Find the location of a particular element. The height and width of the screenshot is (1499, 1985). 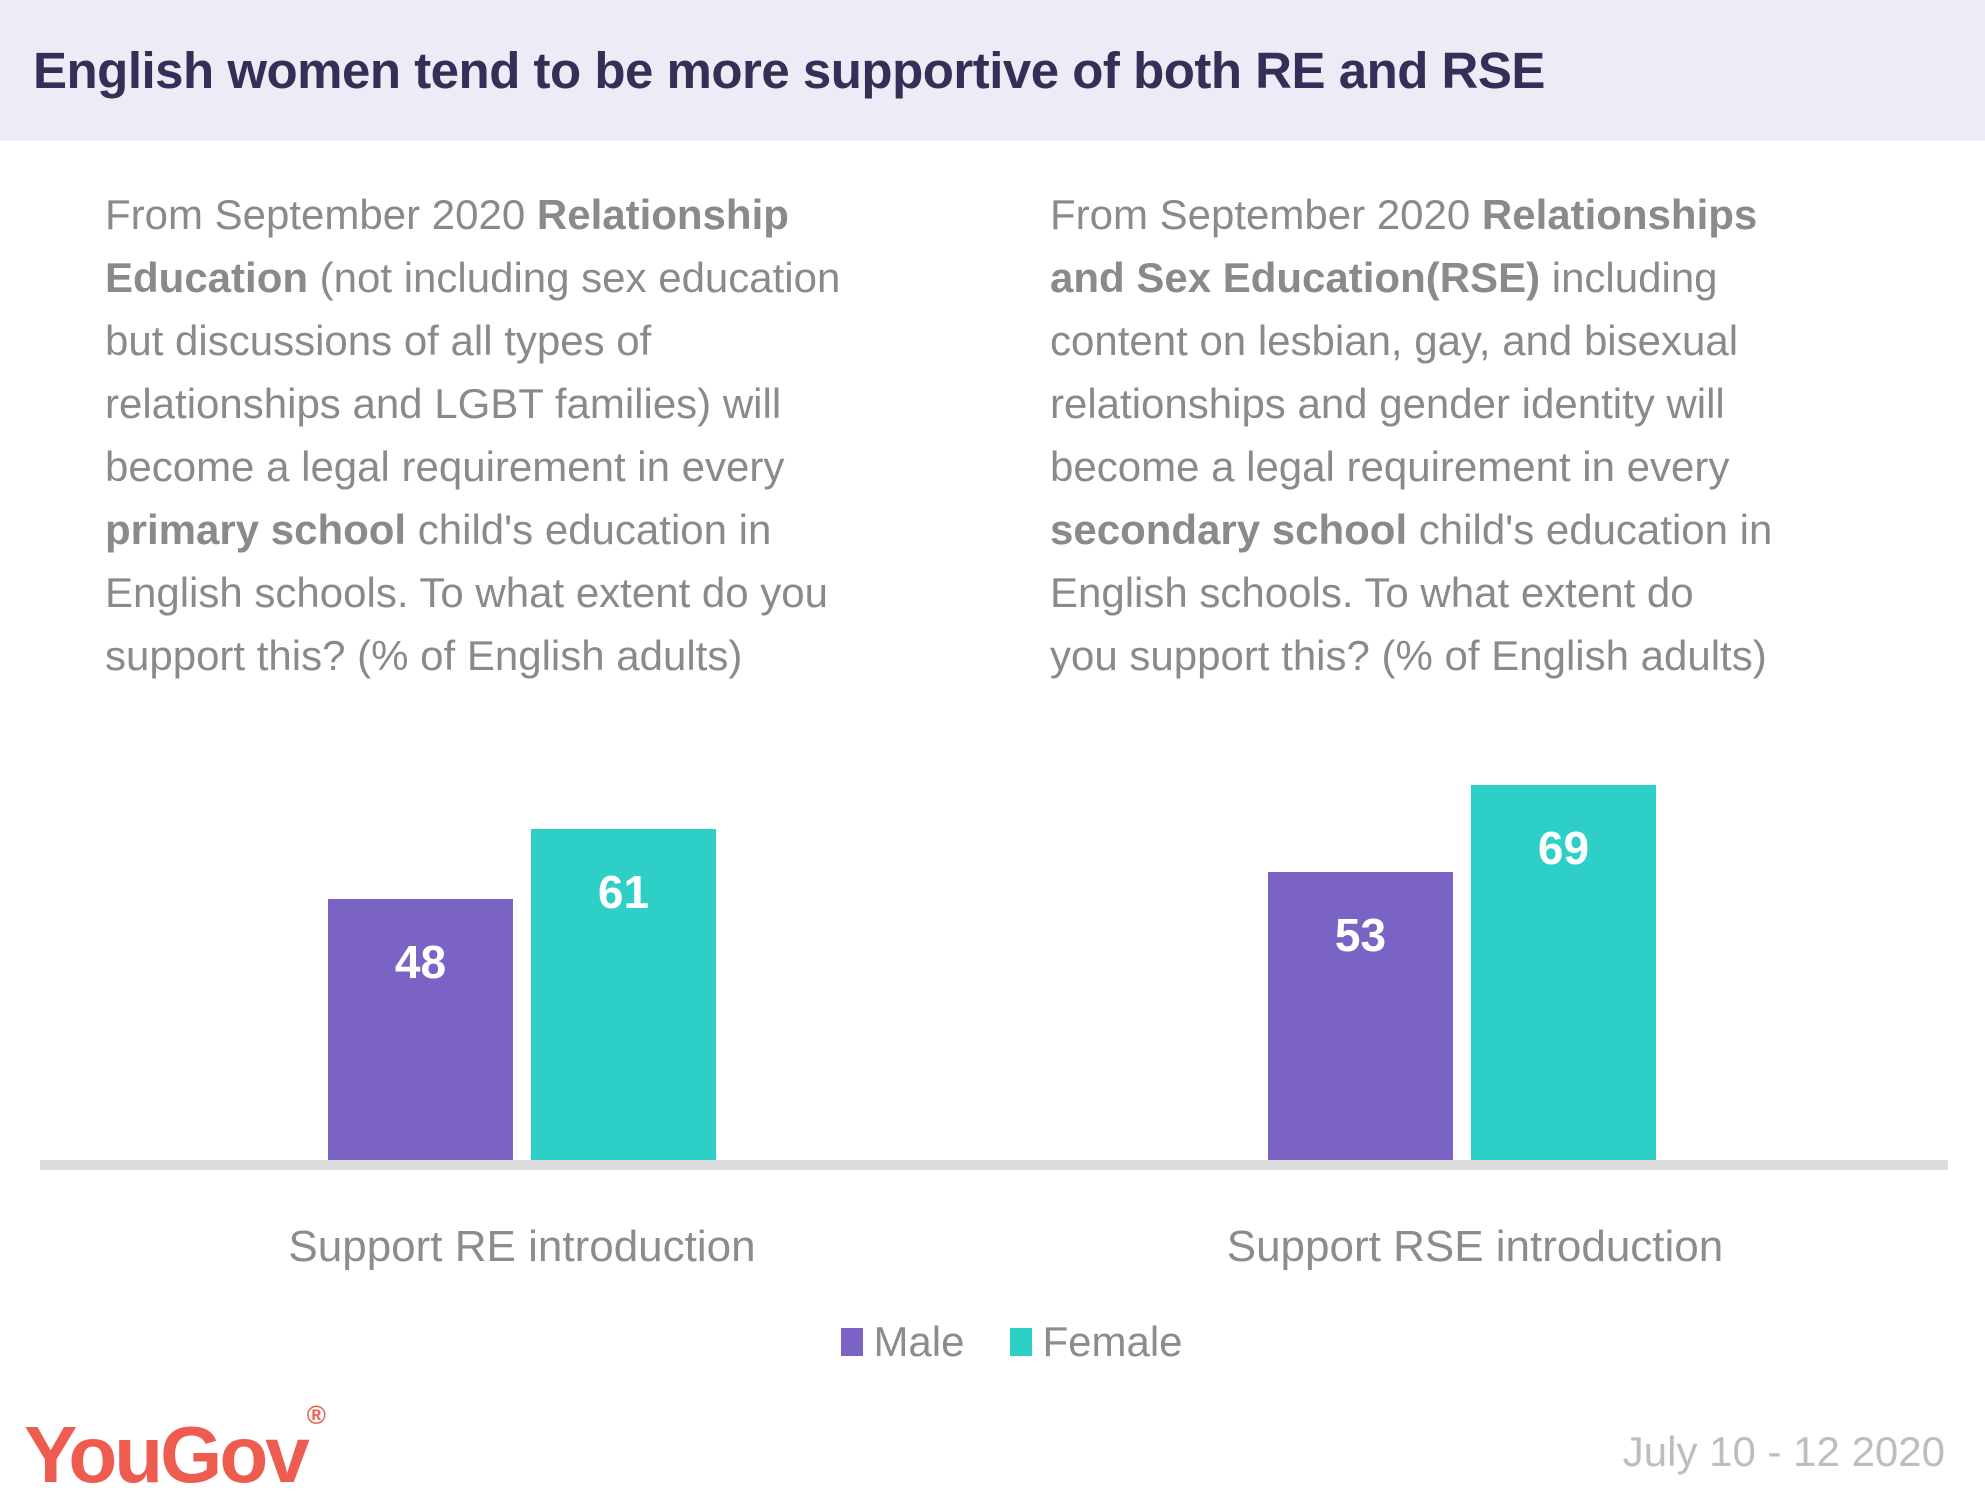

category-label-rse: Support RSE introduction is located at coordinates (1475, 1246).